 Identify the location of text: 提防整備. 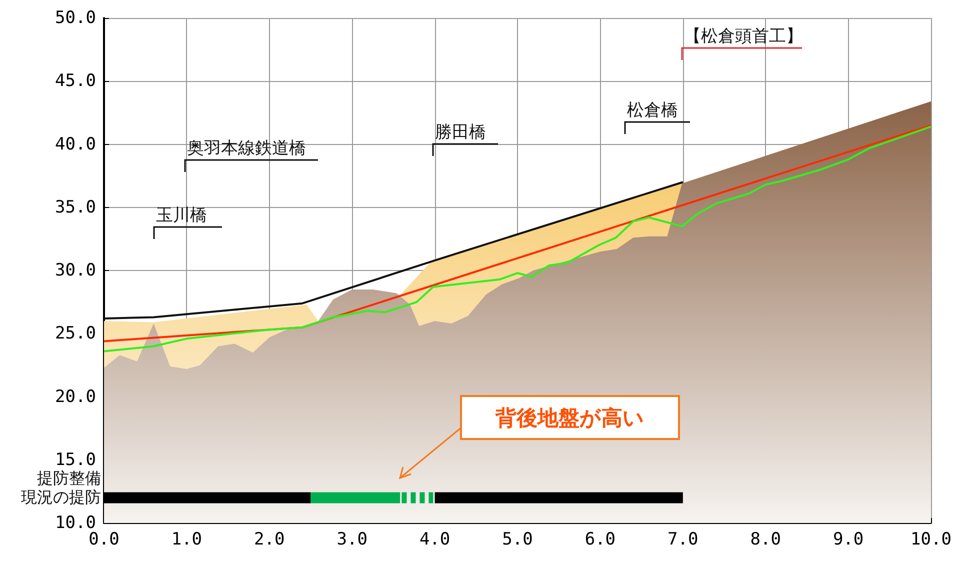
(69, 478).